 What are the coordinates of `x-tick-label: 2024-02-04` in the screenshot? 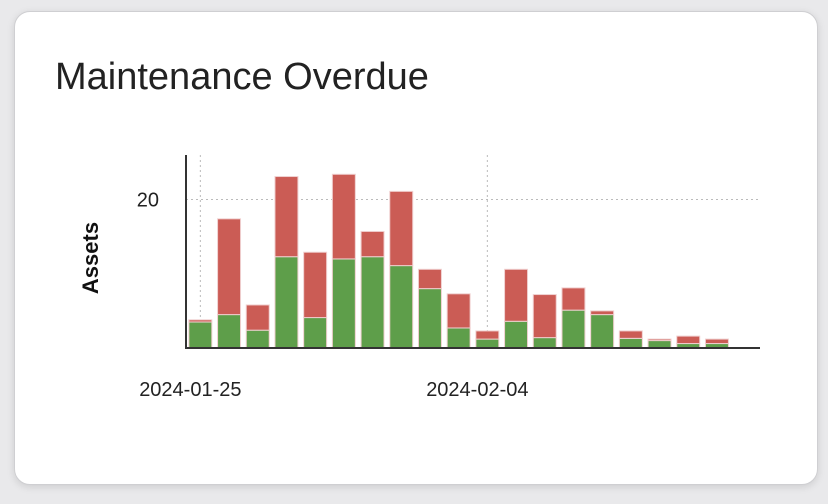 It's located at (477, 390).